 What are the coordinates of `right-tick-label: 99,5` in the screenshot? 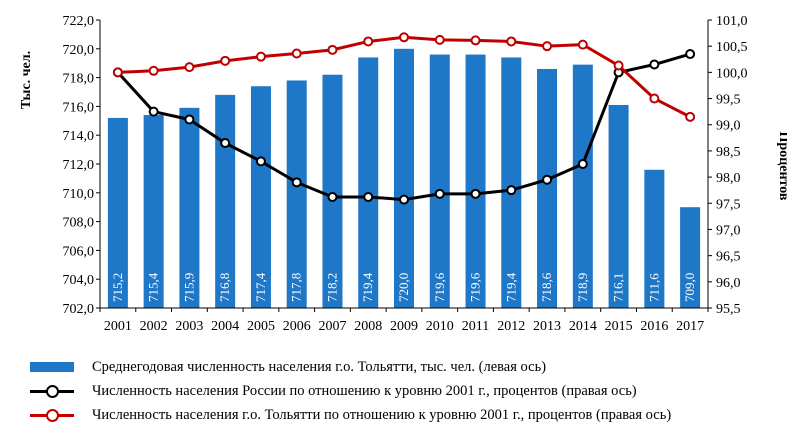 It's located at (728, 100).